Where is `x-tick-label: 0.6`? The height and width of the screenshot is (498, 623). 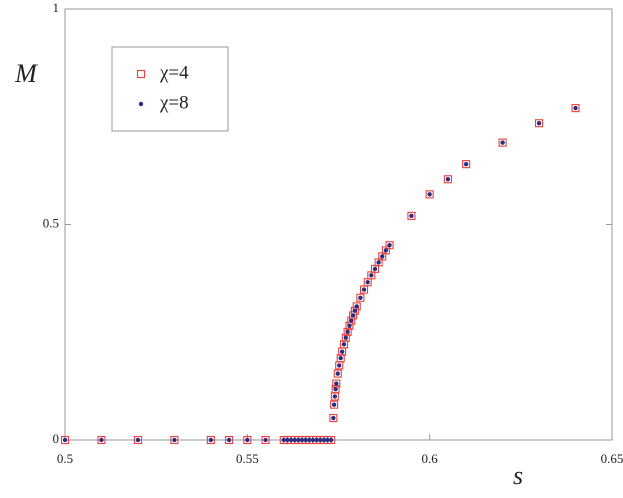 x-tick-label: 0.6 is located at coordinates (430, 458).